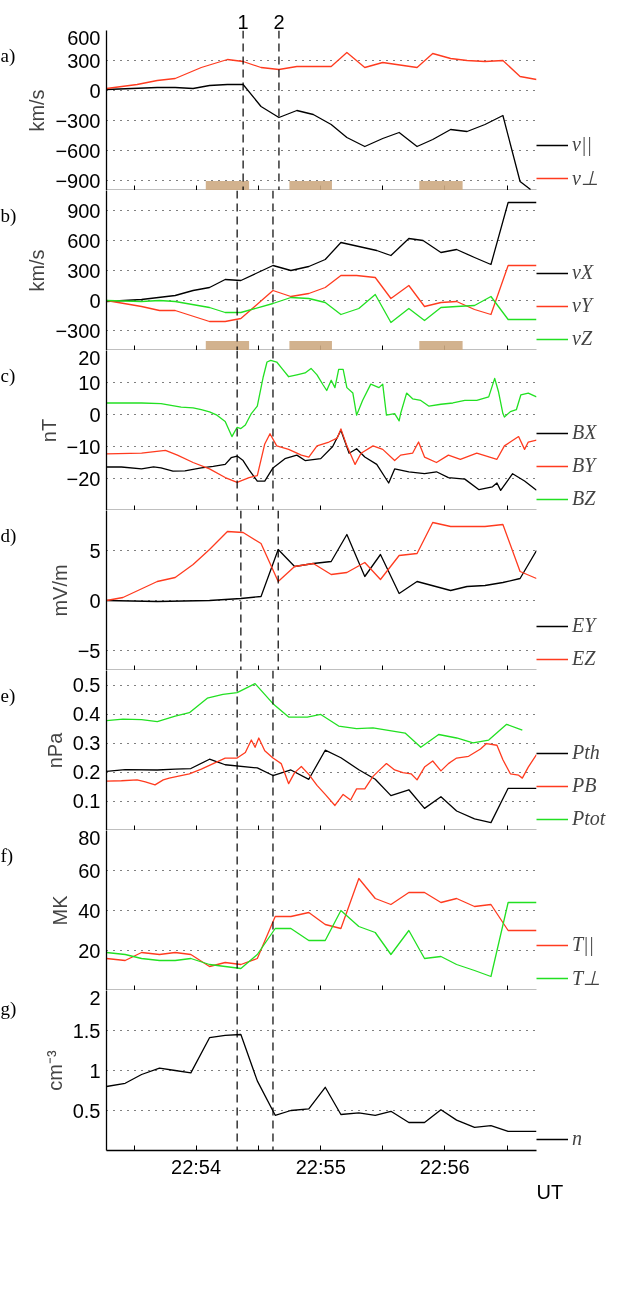 The width and height of the screenshot is (633, 1309). What do you see at coordinates (54, 750) in the screenshot?
I see `y-axis-title: nPa` at bounding box center [54, 750].